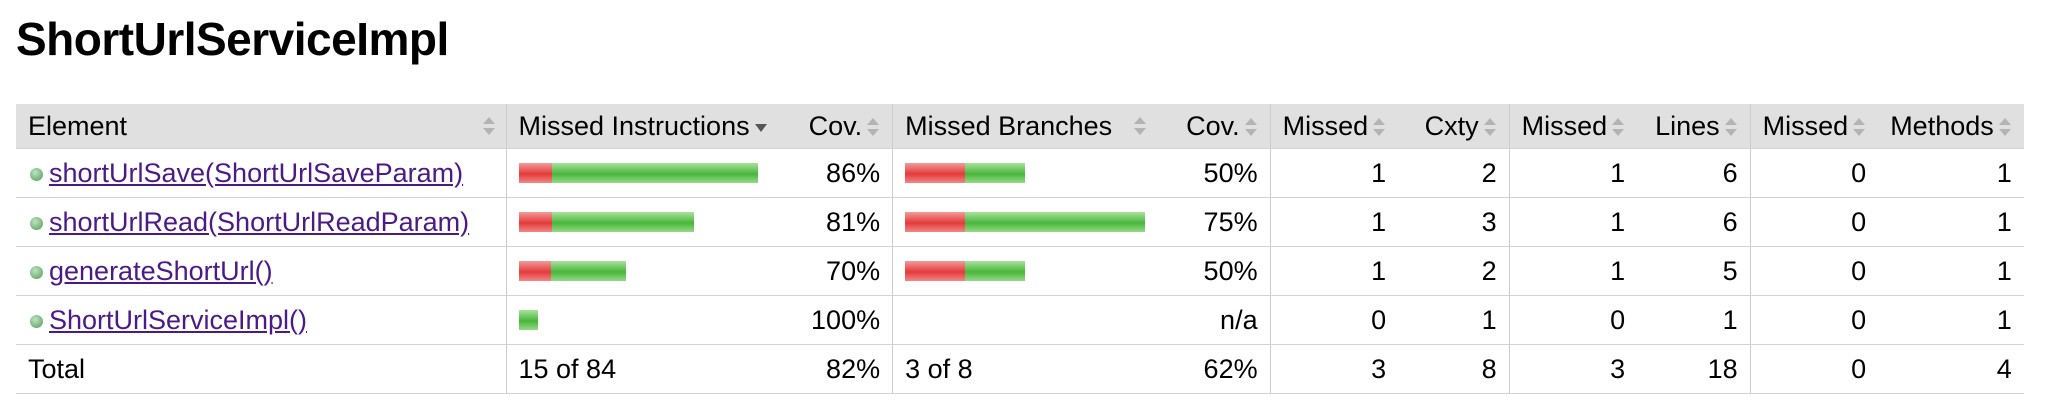  What do you see at coordinates (1694, 271) in the screenshot?
I see `lines-value: 5` at bounding box center [1694, 271].